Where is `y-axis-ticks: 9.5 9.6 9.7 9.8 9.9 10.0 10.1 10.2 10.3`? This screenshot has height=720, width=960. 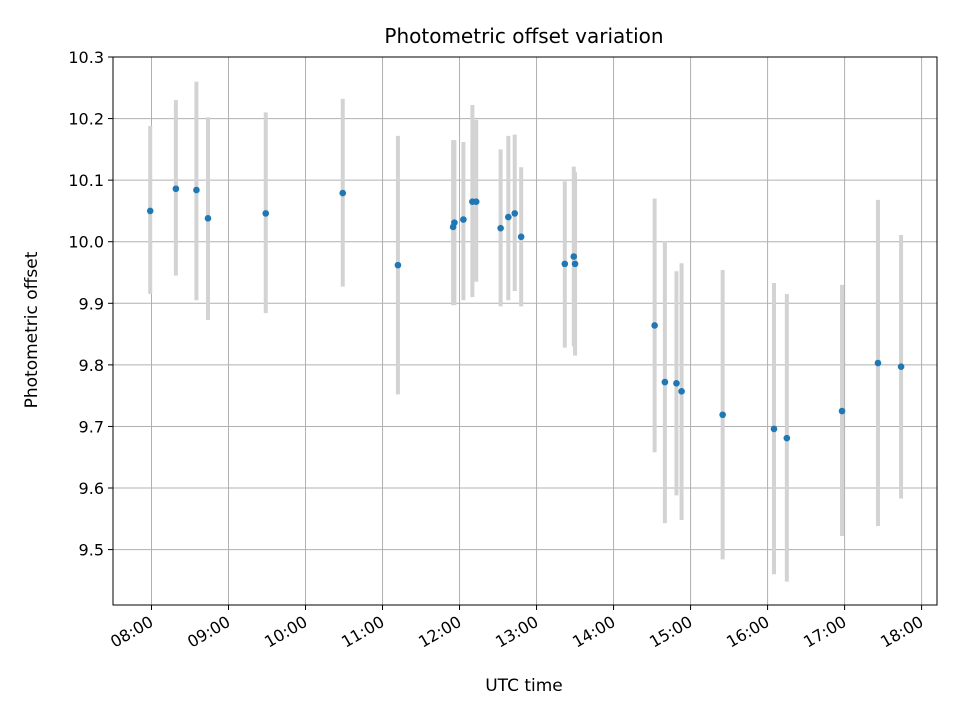
y-axis-ticks: 9.5 9.6 9.7 9.8 9.9 10.0 10.1 10.2 10.3 is located at coordinates (90, 304).